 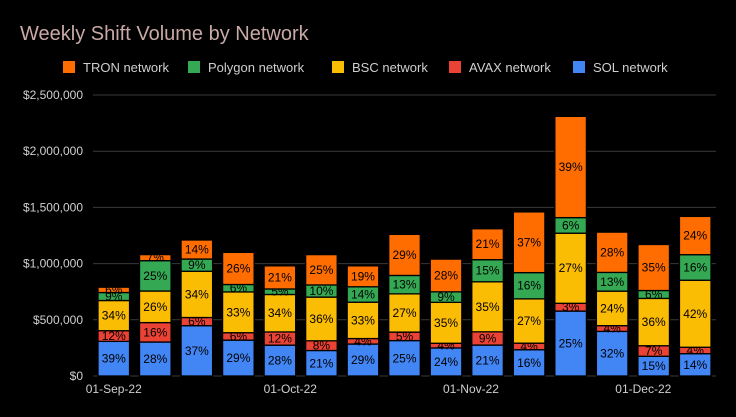 I want to click on bar-week-10: 21% 9% 35% 15% 21%, so click(x=487, y=302).